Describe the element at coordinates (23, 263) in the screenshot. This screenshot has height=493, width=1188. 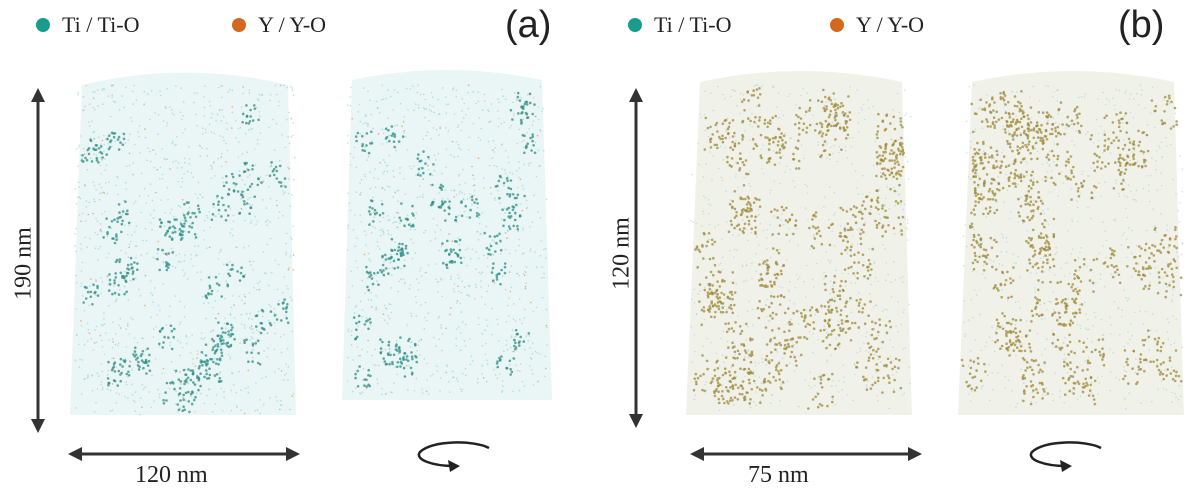
I see `height-label-a: 190 nm` at that location.